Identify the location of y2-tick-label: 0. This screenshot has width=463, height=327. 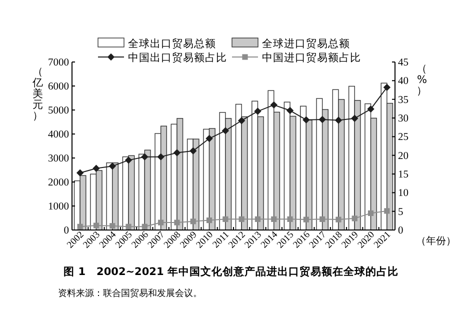
(401, 231).